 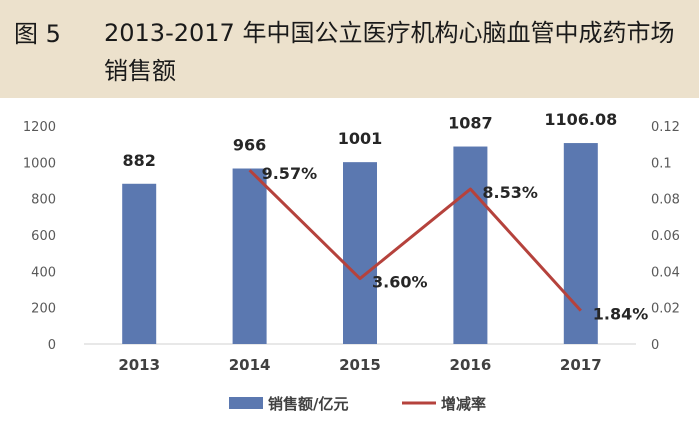 What do you see at coordinates (52, 345) in the screenshot?
I see `left-axis-tick-label: 0` at bounding box center [52, 345].